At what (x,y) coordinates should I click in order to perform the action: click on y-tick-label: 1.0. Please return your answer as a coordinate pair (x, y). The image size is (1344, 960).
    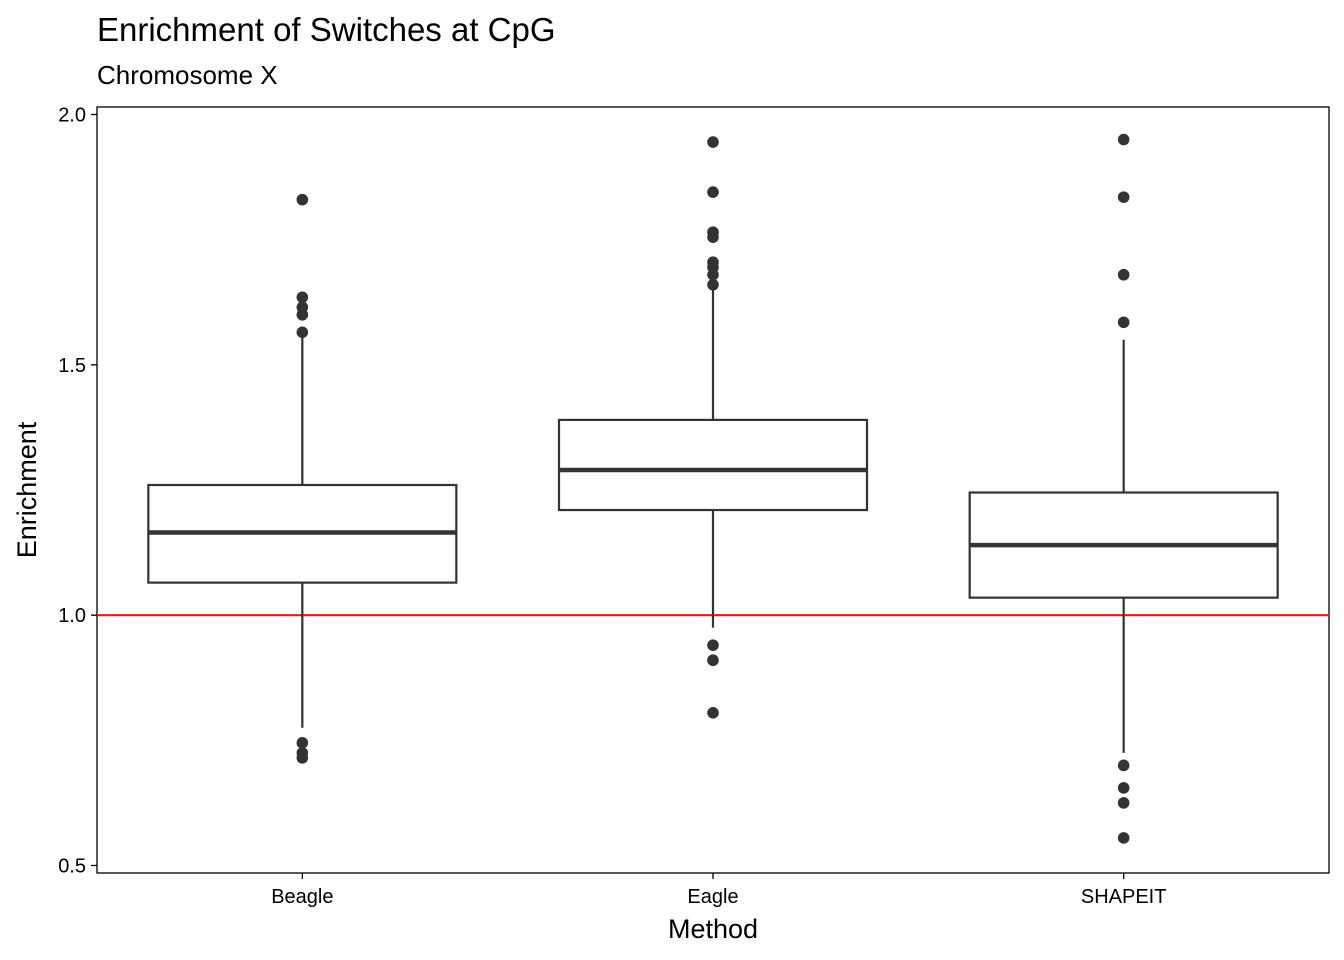
    Looking at the image, I should click on (72, 616).